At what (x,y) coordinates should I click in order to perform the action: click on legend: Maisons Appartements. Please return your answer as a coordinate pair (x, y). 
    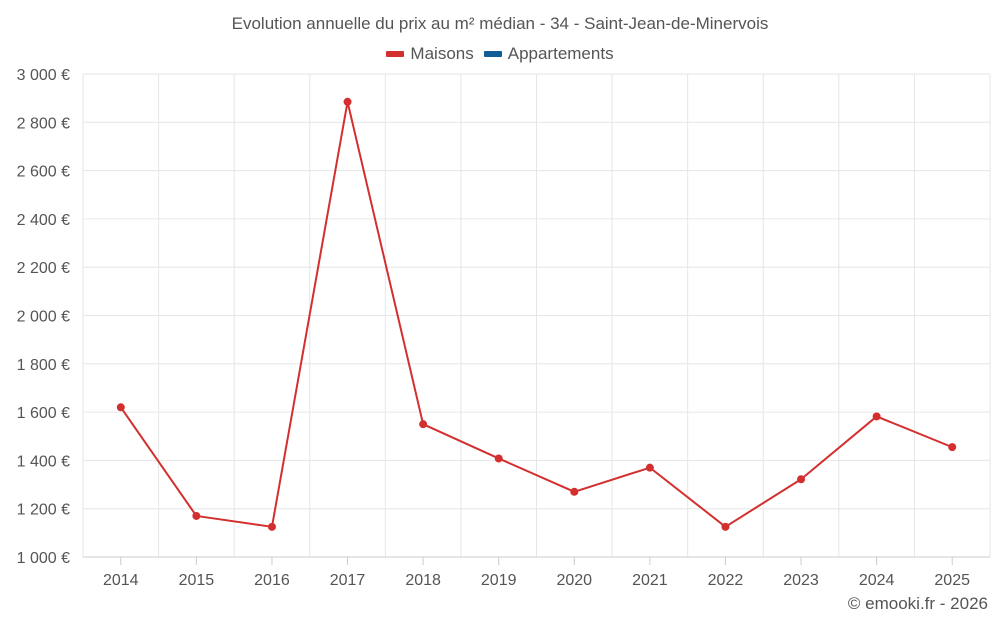
    Looking at the image, I should click on (500, 54).